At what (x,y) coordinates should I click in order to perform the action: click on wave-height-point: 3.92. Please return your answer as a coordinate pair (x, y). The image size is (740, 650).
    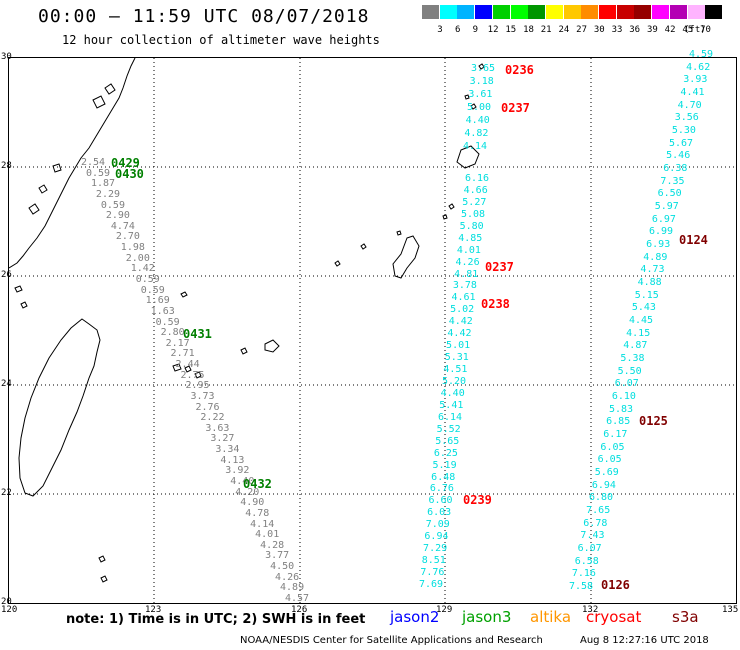
    Looking at the image, I should click on (237, 471).